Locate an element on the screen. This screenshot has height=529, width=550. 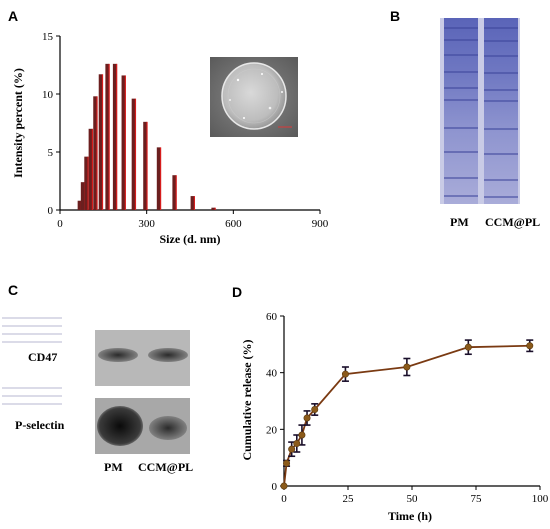
d-ylabel: Cumulative release (%) is located at coordinates (247, 399).